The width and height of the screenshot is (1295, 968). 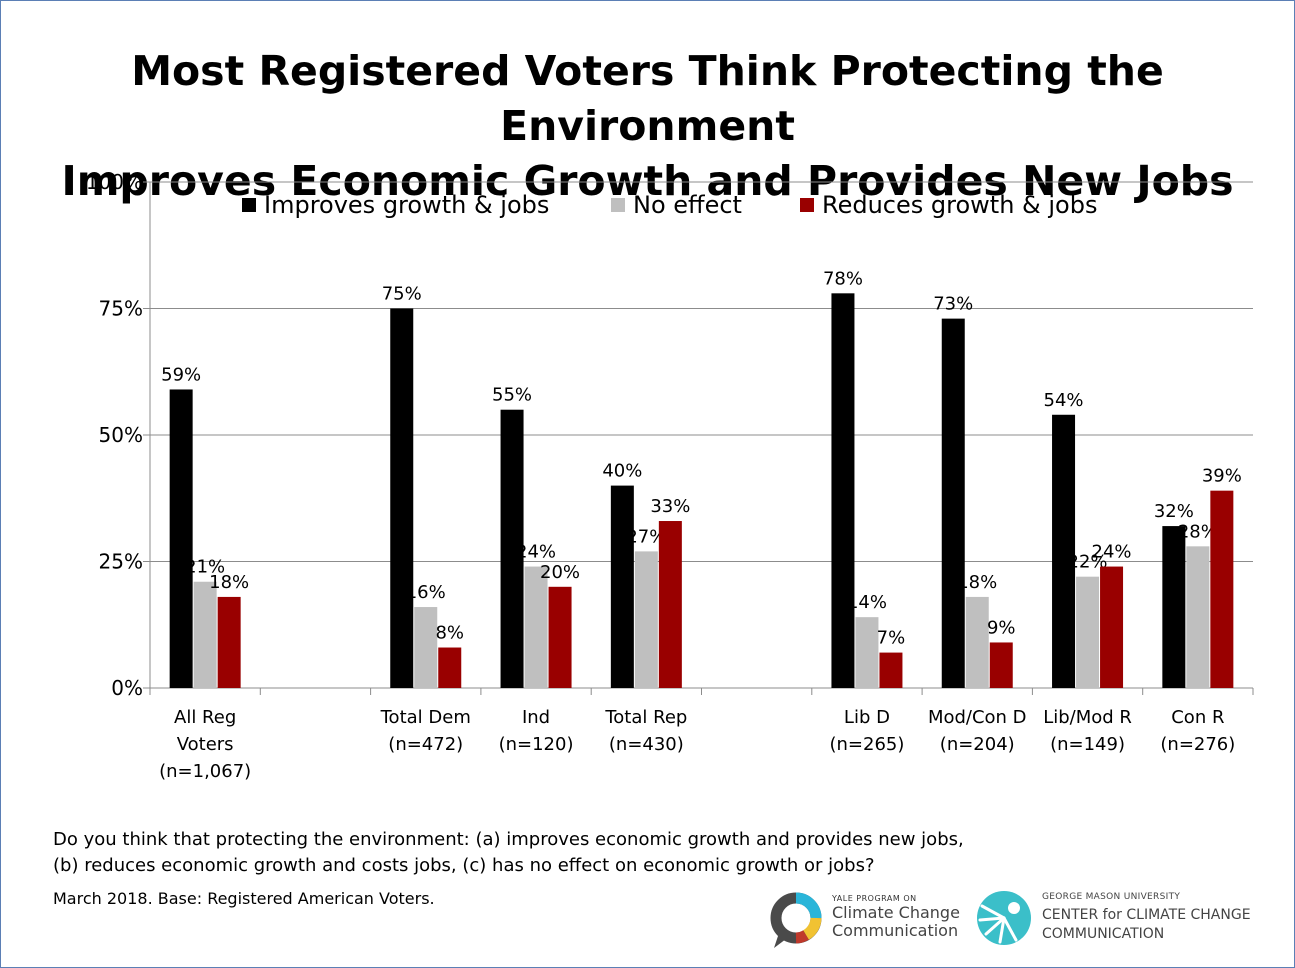 What do you see at coordinates (645, 717) in the screenshot?
I see `category-label: Total Rep` at bounding box center [645, 717].